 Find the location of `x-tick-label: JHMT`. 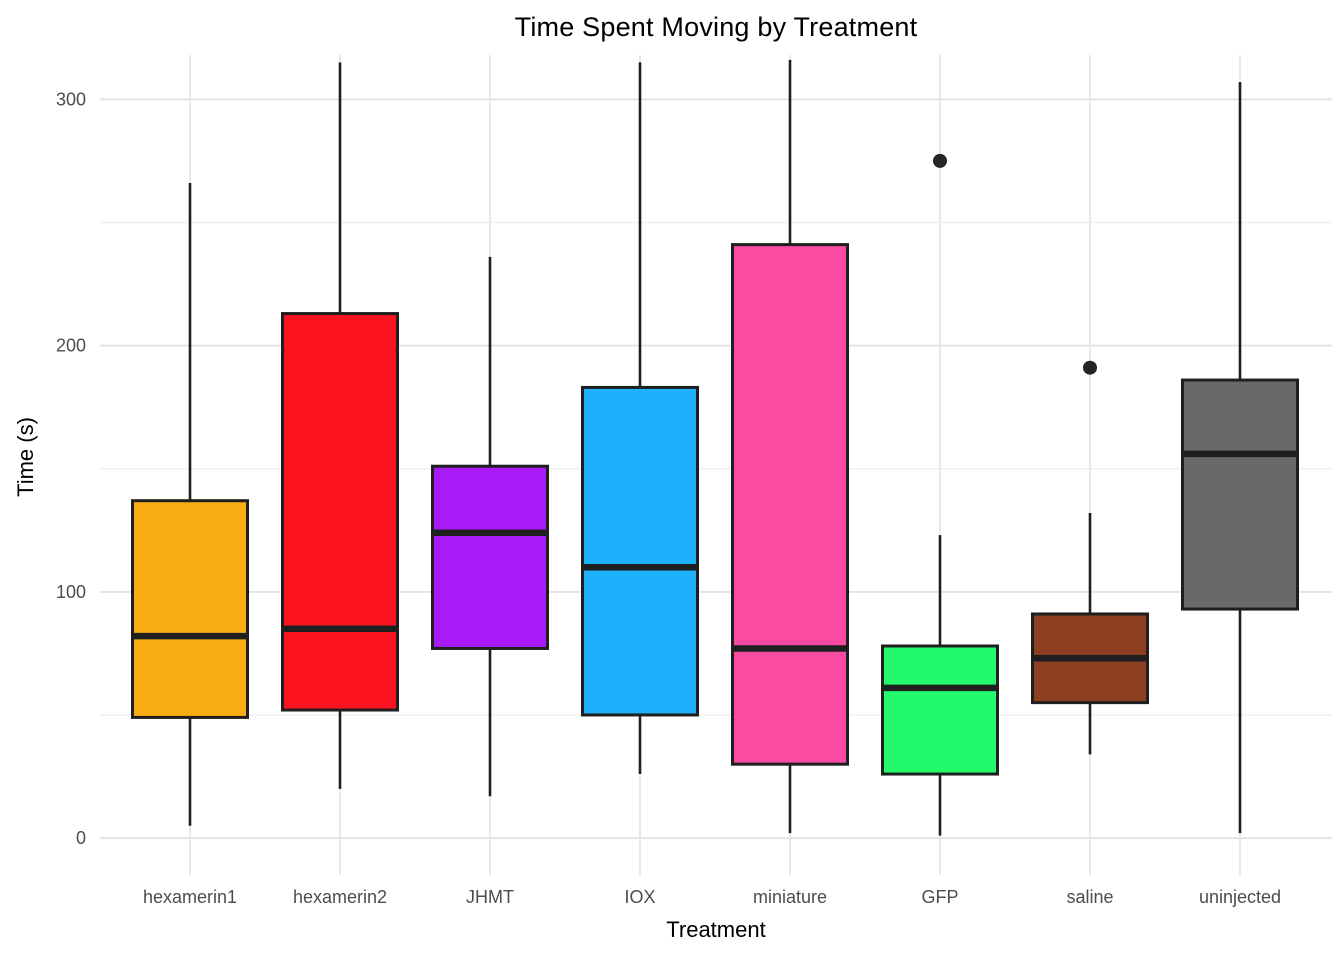

x-tick-label: JHMT is located at coordinates (490, 897).